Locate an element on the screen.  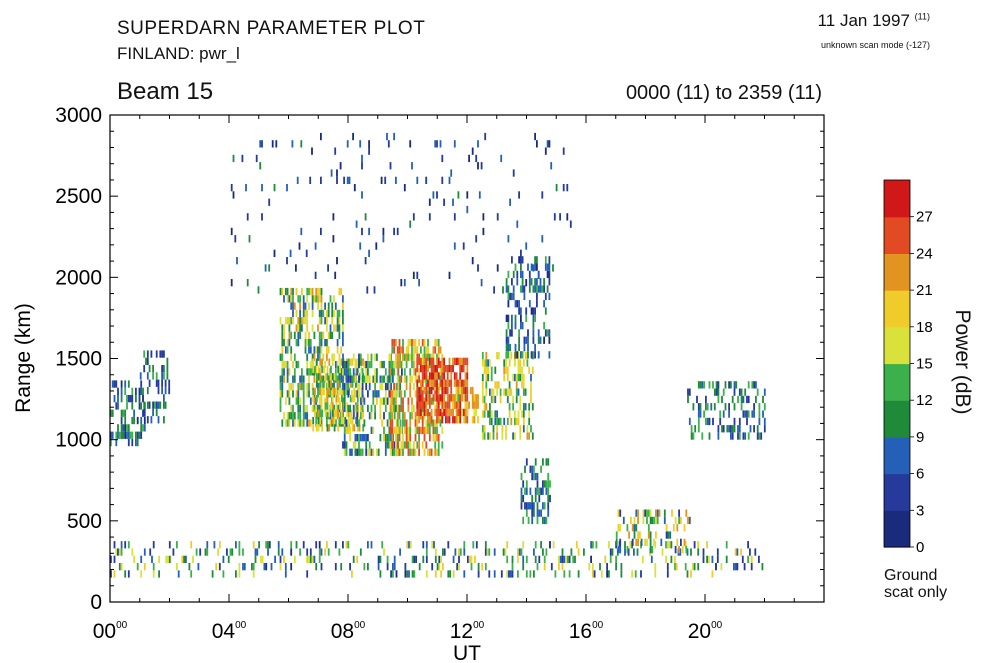
x-tick-label: 1600 is located at coordinates (586, 631).